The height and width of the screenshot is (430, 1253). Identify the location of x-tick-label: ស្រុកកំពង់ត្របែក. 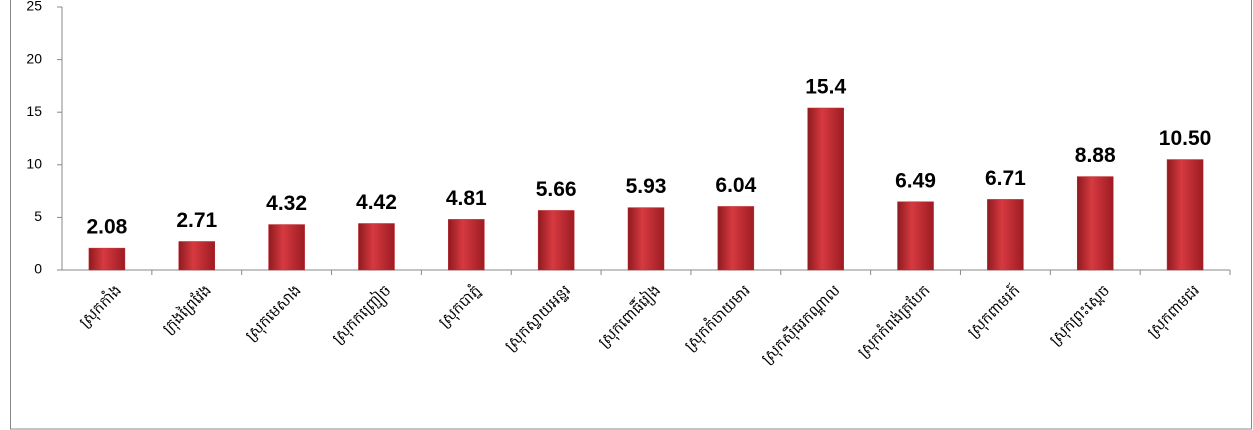
(893, 321).